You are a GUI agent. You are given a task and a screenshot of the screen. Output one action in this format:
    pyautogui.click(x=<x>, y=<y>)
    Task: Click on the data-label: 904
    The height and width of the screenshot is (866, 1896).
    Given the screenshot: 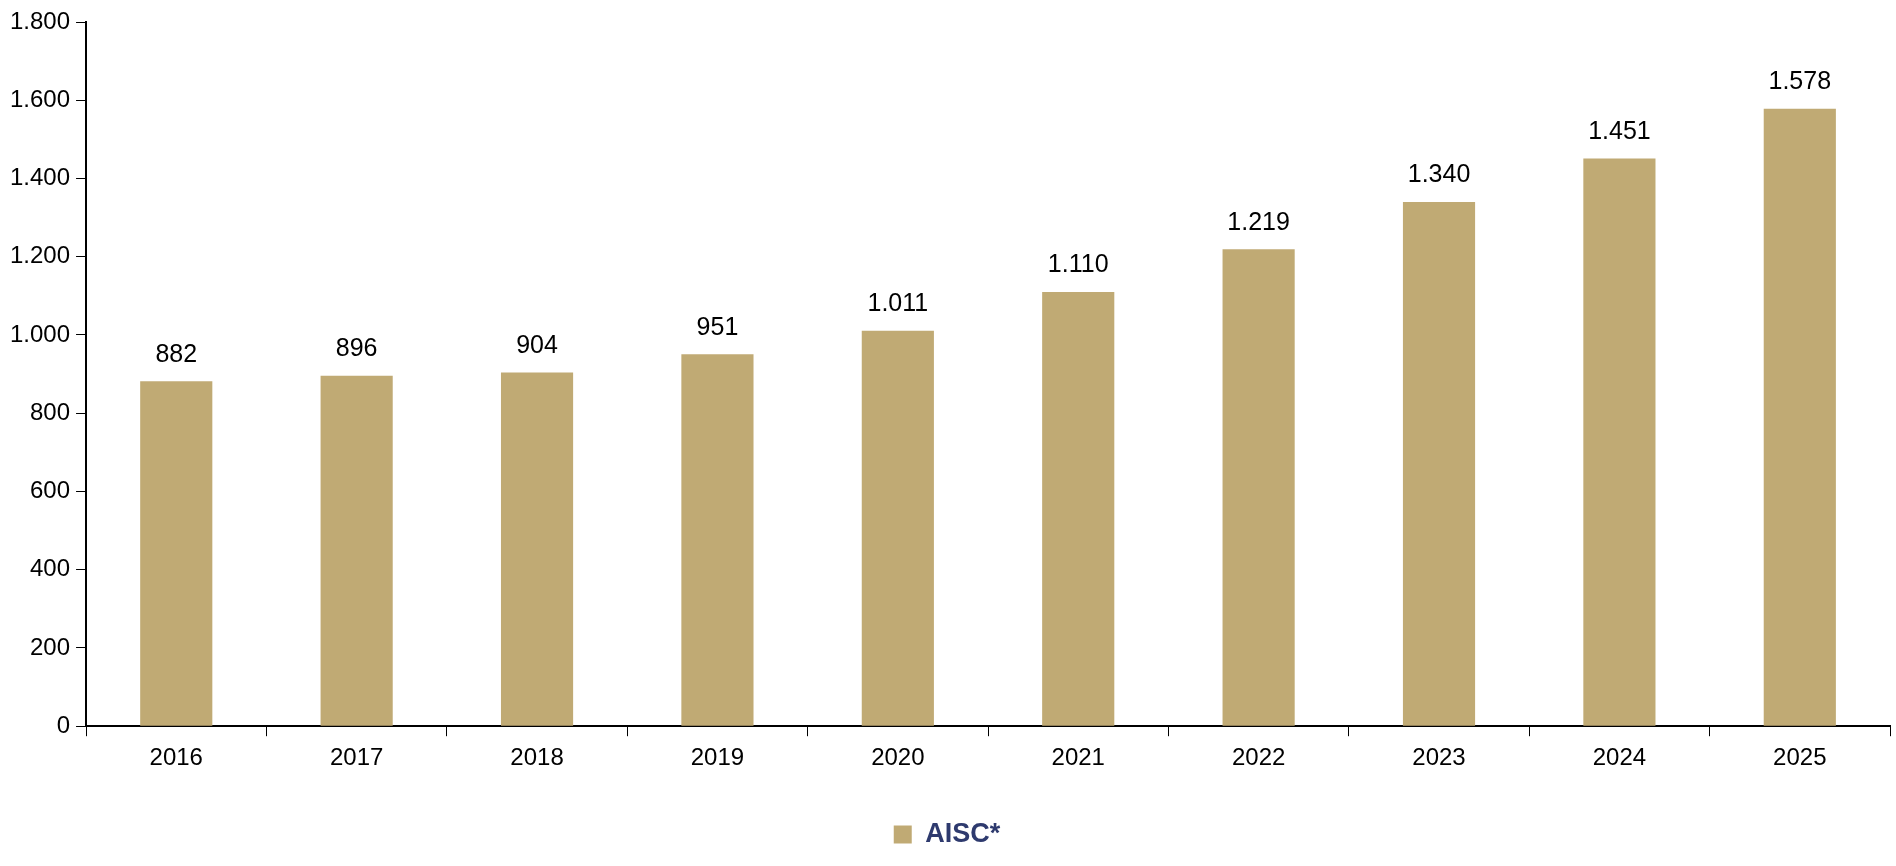 What is the action you would take?
    pyautogui.click(x=537, y=343)
    